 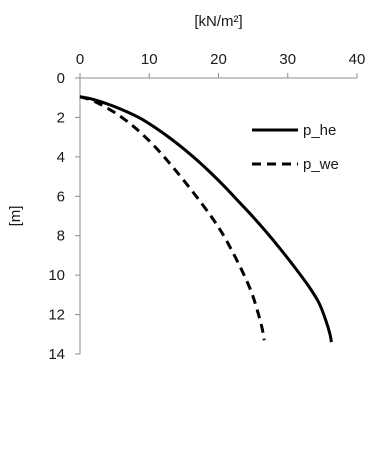 I want to click on y-tick-label: 12, so click(x=56, y=315).